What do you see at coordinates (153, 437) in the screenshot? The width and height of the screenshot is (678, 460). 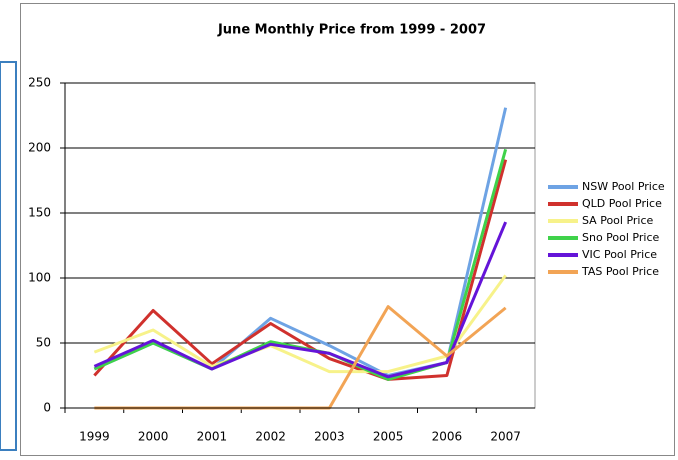 I see `x-tick-label: 2000` at bounding box center [153, 437].